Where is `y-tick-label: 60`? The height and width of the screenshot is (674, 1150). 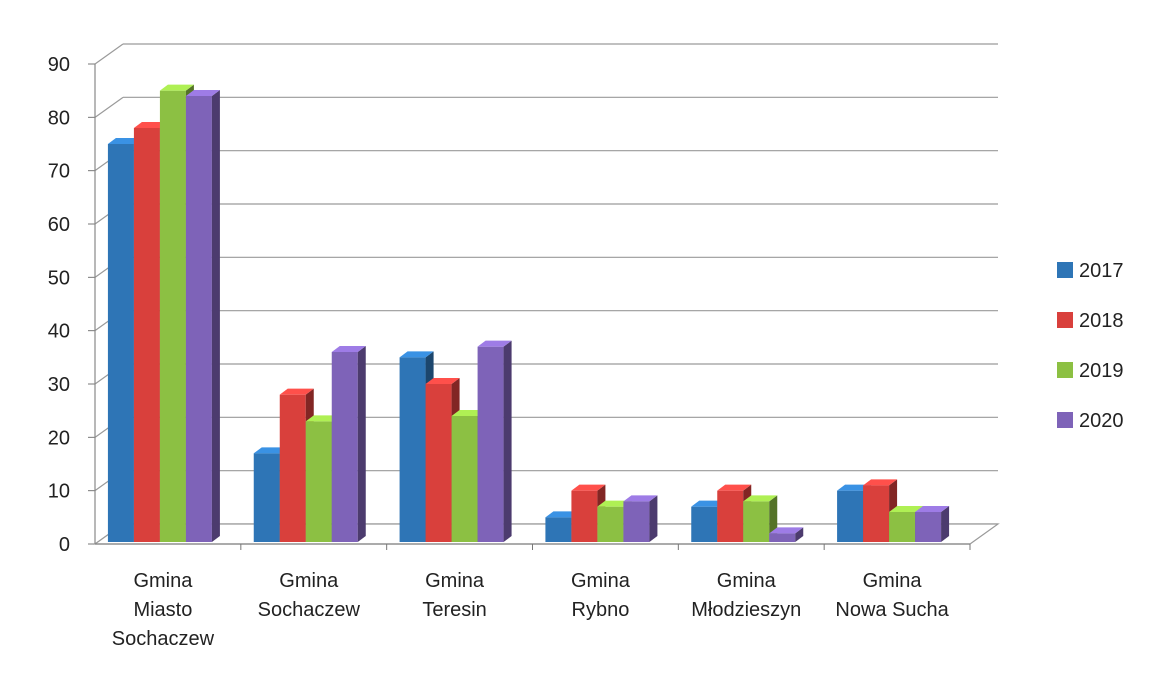 y-tick-label: 60 is located at coordinates (59, 225).